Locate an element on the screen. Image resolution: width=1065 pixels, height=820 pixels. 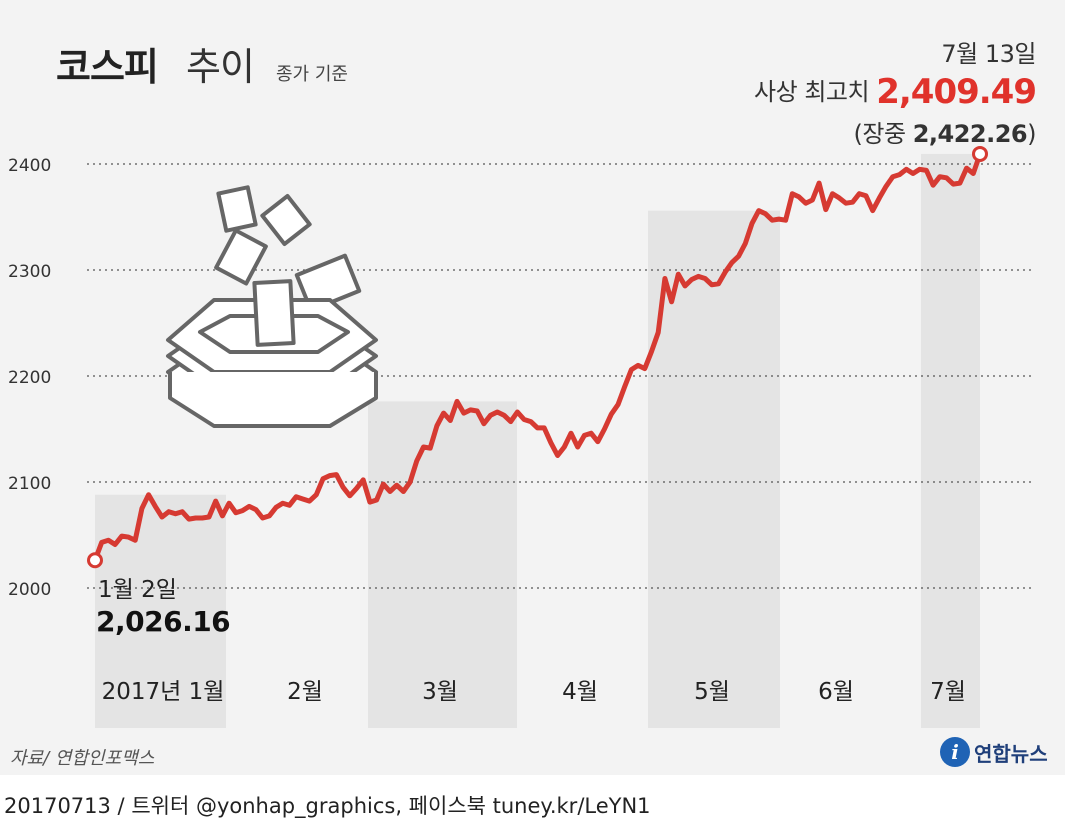
month-label: 3월 is located at coordinates (440, 692).